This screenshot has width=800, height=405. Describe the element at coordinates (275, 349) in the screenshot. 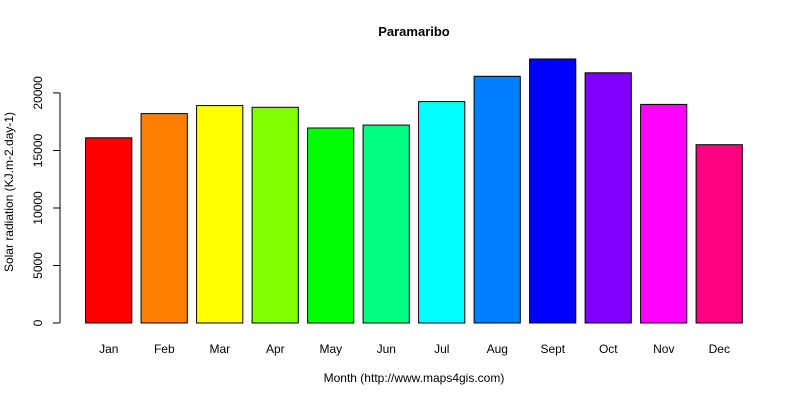

I see `x-tick-label: Apr` at that location.